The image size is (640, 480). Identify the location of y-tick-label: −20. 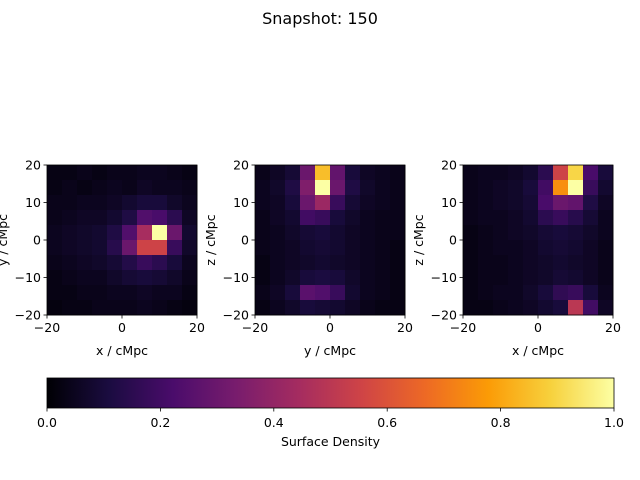
(444, 315).